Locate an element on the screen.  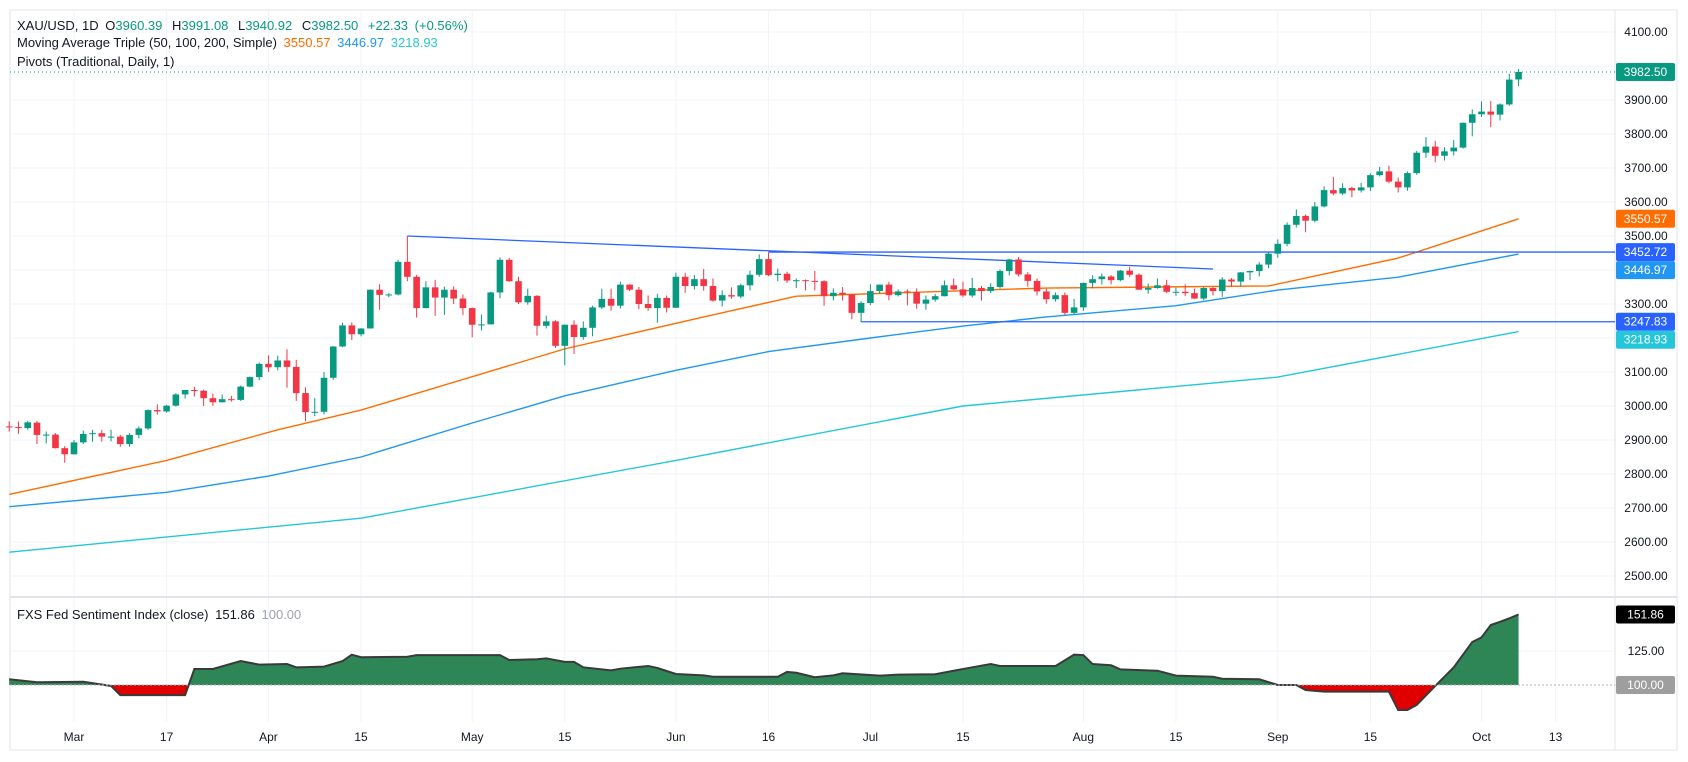
low-value: 3940.92 is located at coordinates (269, 25).